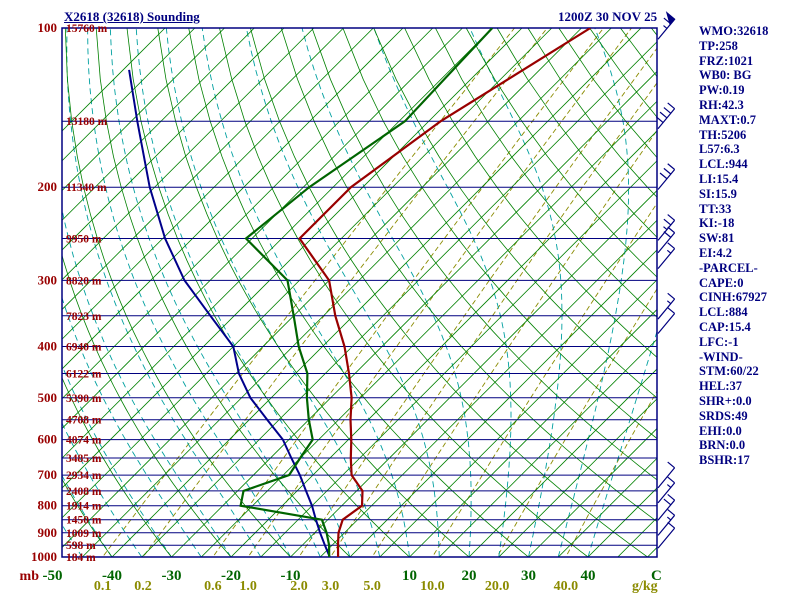  Describe the element at coordinates (103, 586) in the screenshot. I see `svg-text: 0.1` at that location.